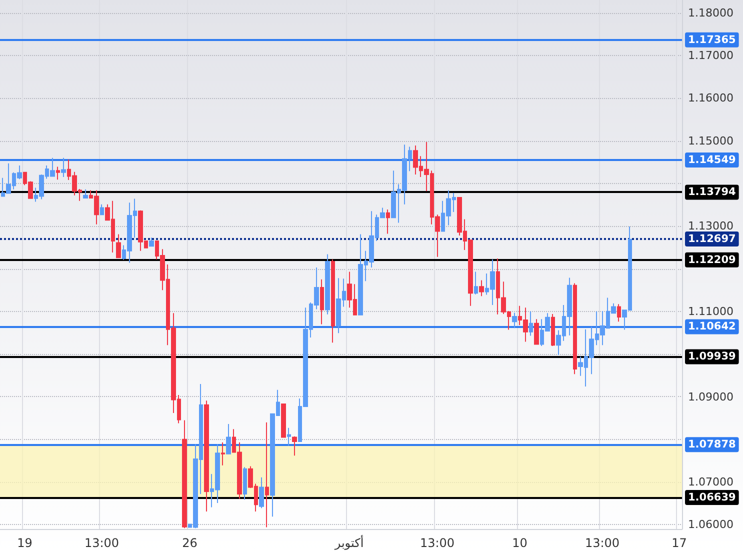  I want to click on y-tick-label: 1.13000, so click(711, 226).